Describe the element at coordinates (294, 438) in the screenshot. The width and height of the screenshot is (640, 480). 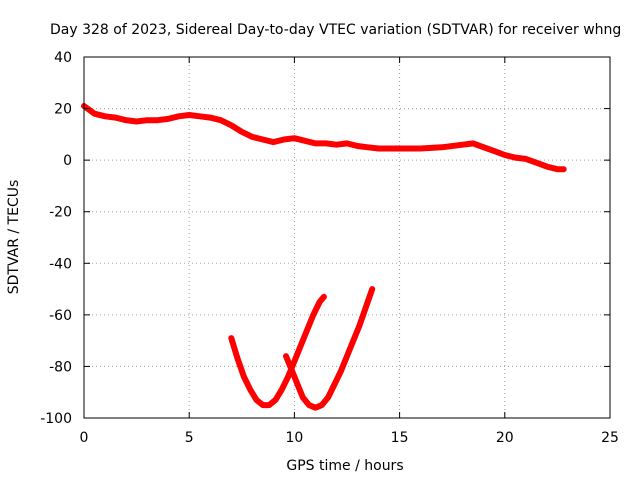
I see `x-tick-label: 10` at that location.